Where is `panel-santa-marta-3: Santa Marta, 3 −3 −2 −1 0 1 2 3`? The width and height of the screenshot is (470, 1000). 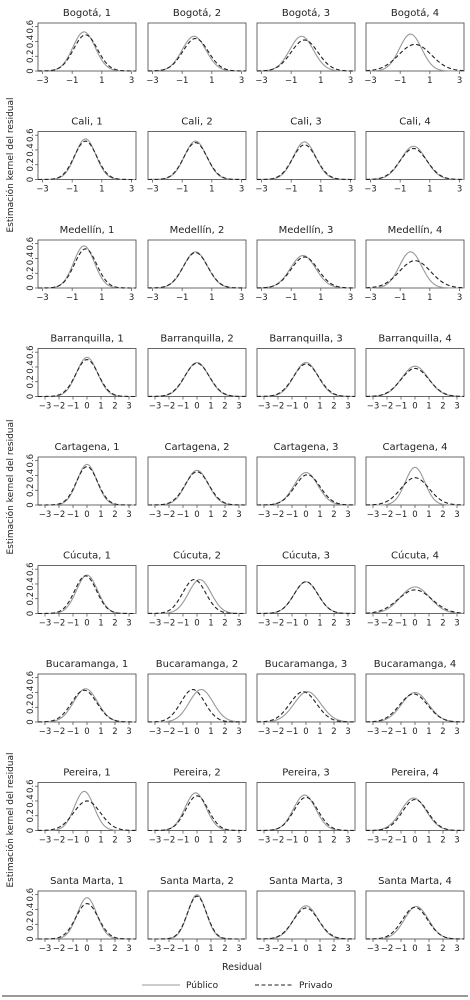 panel-santa-marta-3: Santa Marta, 3 −3 −2 −1 0 1 2 3 is located at coordinates (306, 915).